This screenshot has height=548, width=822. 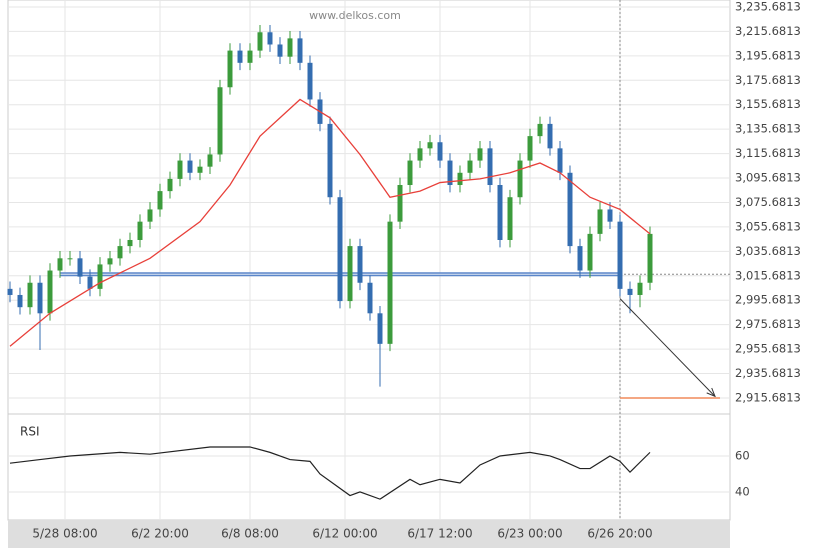 What do you see at coordinates (768, 300) in the screenshot?
I see `y-tick-label: 2,995.6813` at bounding box center [768, 300].